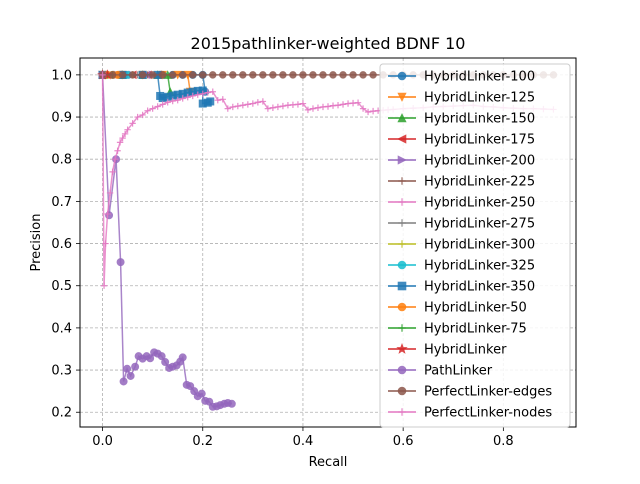  What do you see at coordinates (479, 245) in the screenshot?
I see `legend-label: HybridLinker-300` at bounding box center [479, 245].